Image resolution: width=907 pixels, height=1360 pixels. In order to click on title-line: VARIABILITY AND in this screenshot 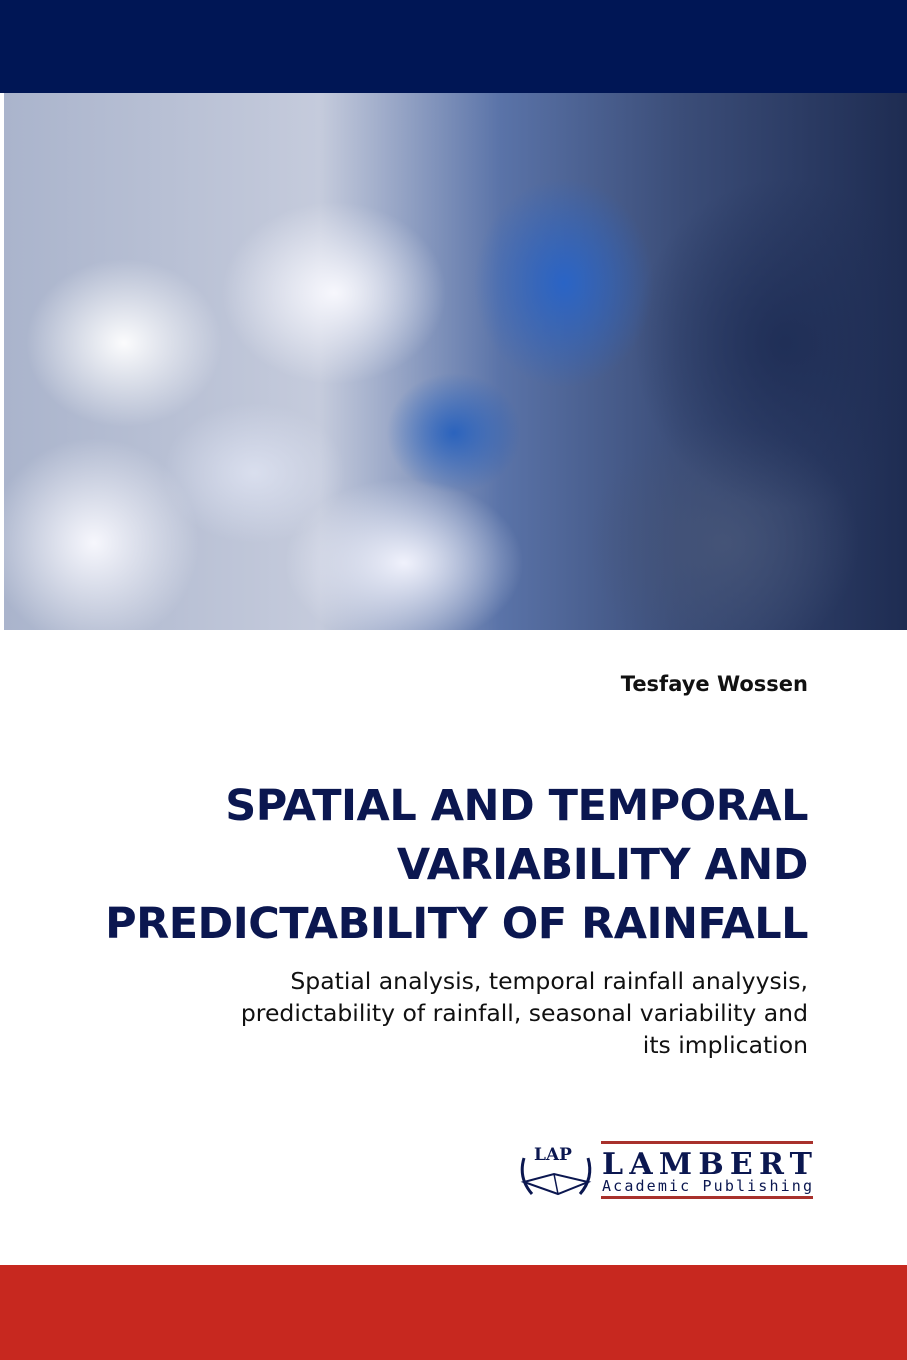, I will do `click(602, 865)`.